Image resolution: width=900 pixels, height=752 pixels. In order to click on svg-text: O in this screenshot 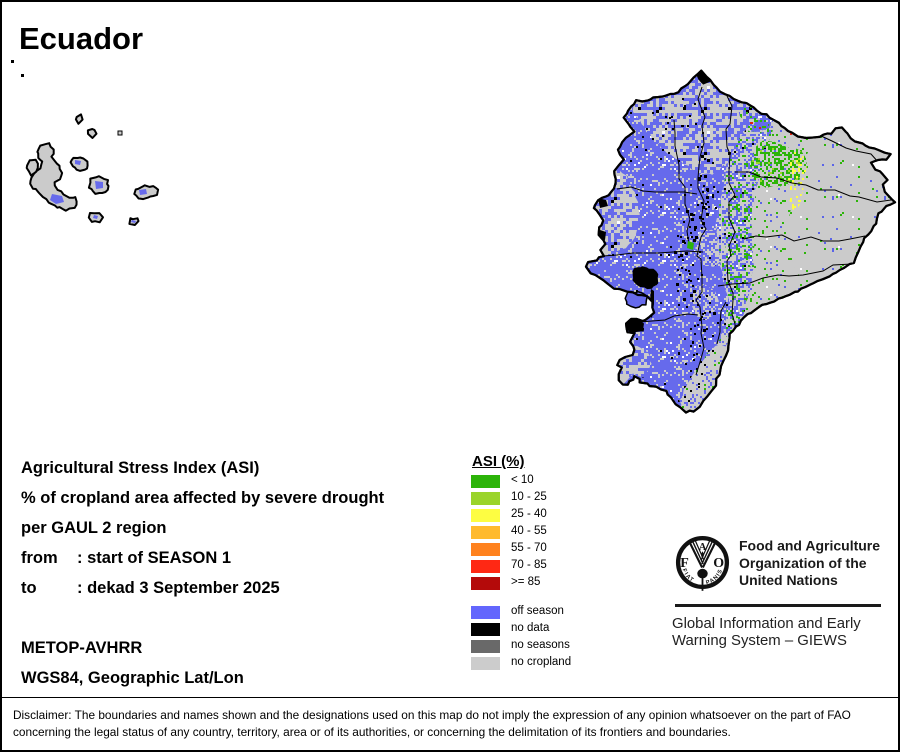, I will do `click(718, 563)`.